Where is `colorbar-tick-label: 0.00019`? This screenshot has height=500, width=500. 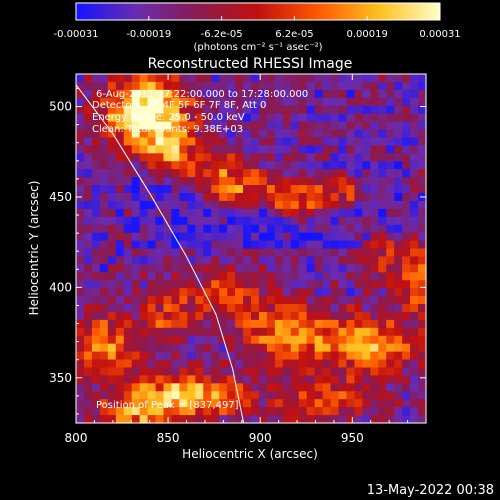
colorbar-tick-label: 0.00019 is located at coordinates (367, 34).